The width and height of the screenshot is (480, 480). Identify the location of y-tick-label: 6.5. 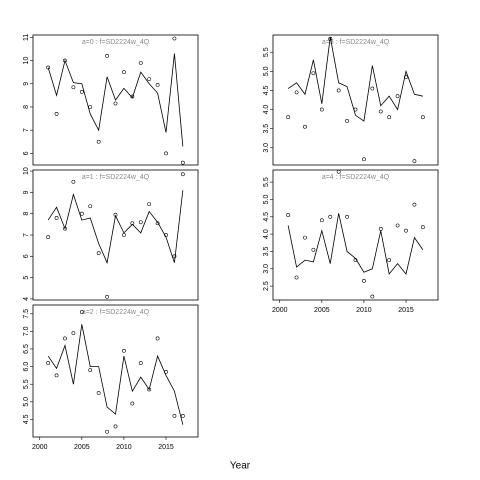
(26, 349).